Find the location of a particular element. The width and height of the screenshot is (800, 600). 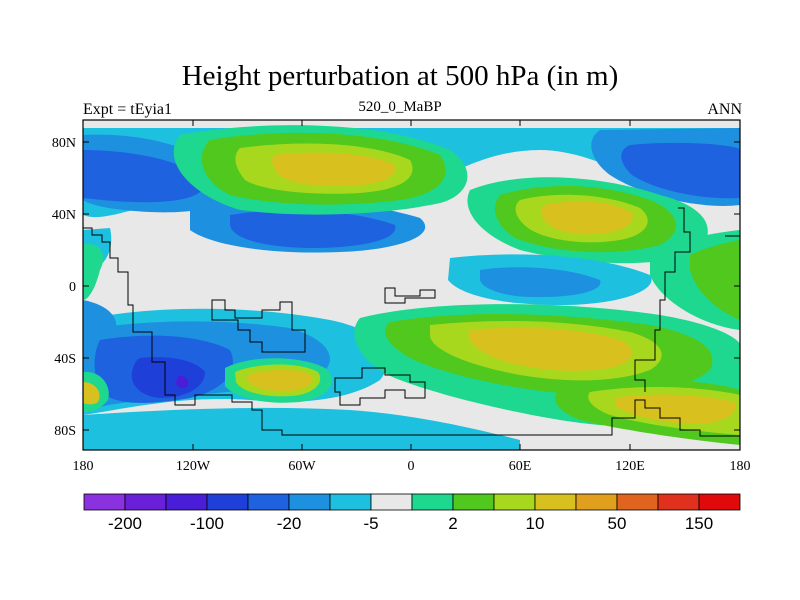

coastline-small is located at coordinates (410, 295).